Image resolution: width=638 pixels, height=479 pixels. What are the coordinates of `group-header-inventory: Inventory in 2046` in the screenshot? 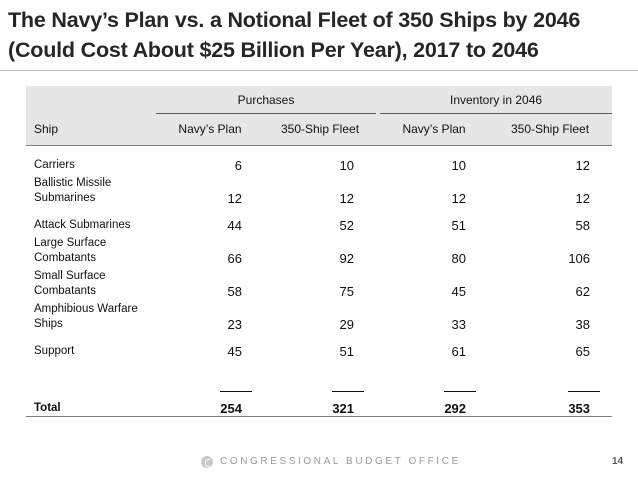 It's located at (496, 100).